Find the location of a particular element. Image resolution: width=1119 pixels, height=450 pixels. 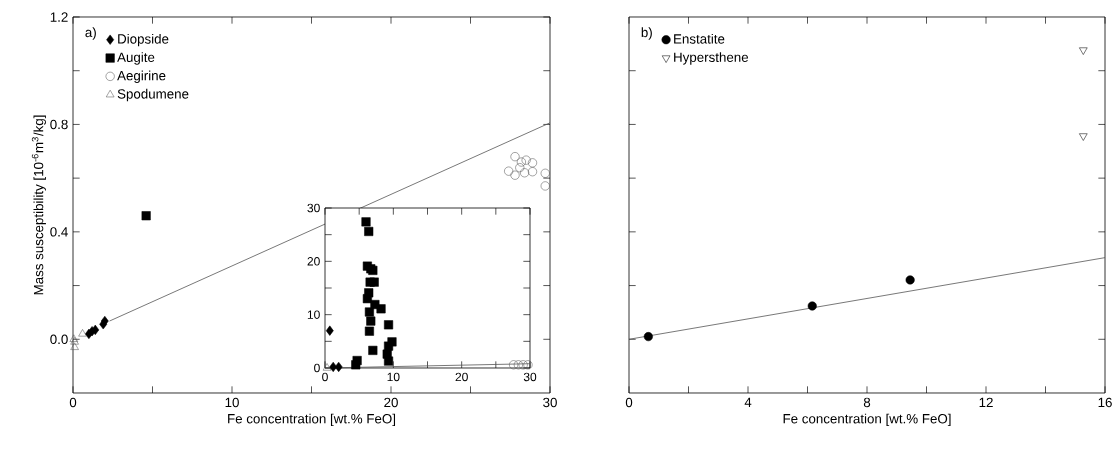

legend-label: Aegirine is located at coordinates (141, 76).